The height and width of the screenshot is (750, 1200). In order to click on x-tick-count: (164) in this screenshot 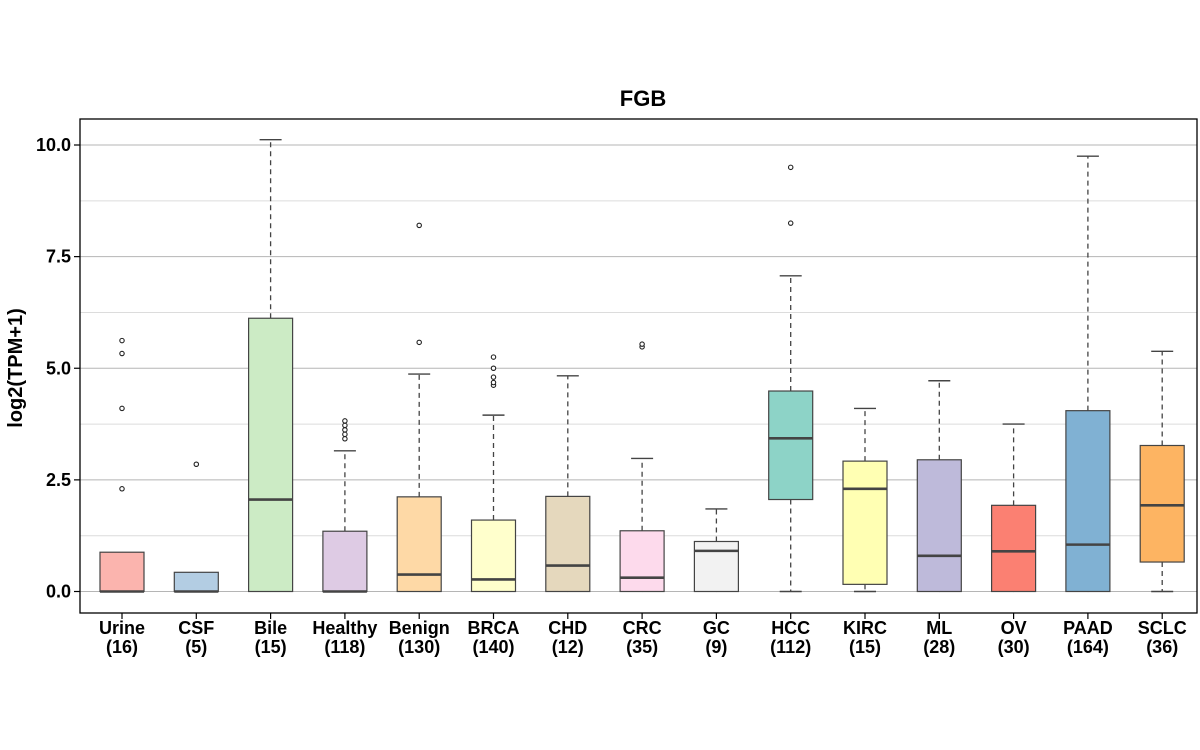, I will do `click(1088, 647)`.